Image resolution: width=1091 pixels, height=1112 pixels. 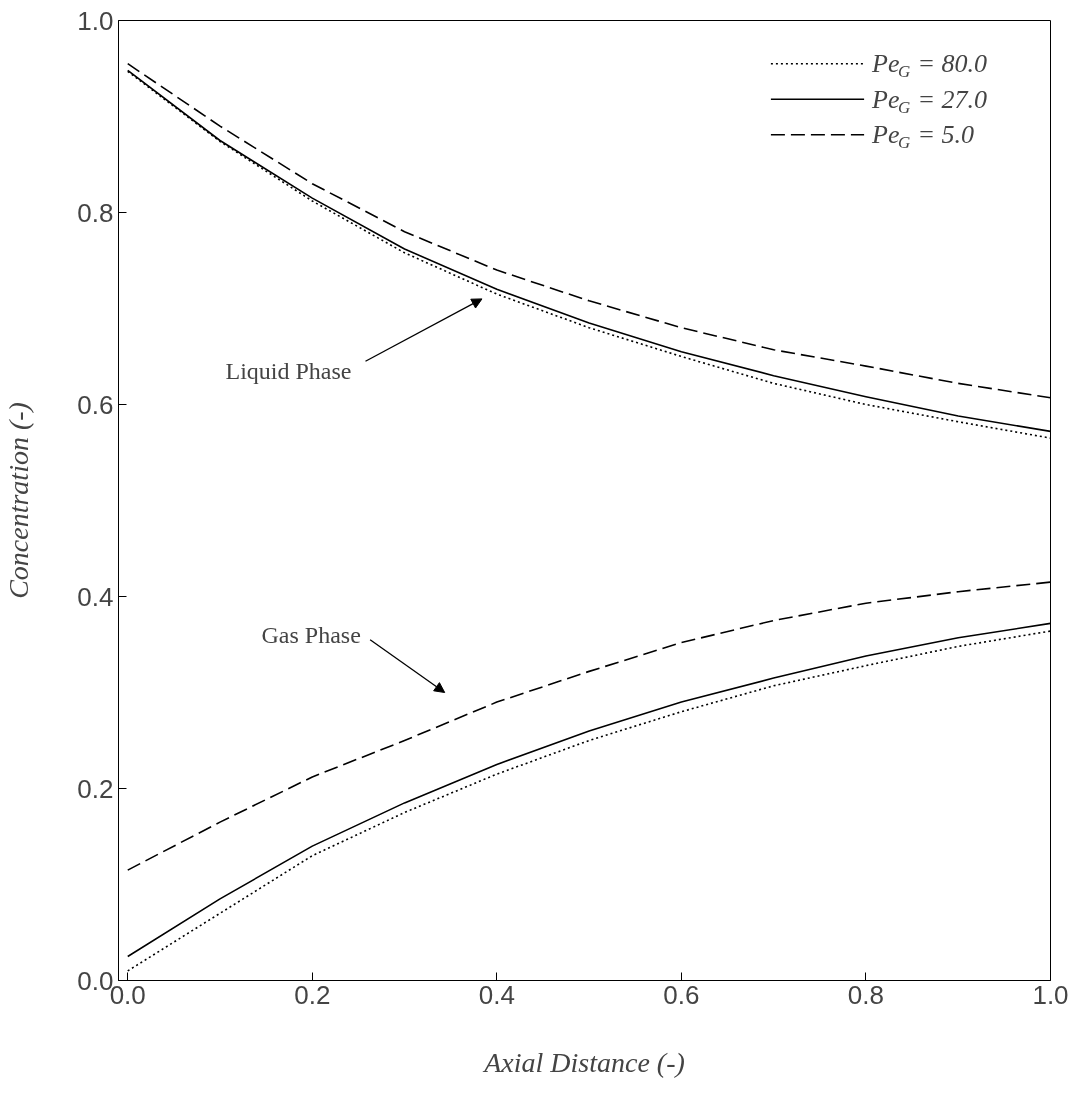 I want to click on x-tick-label: 0.6, so click(x=681, y=994).